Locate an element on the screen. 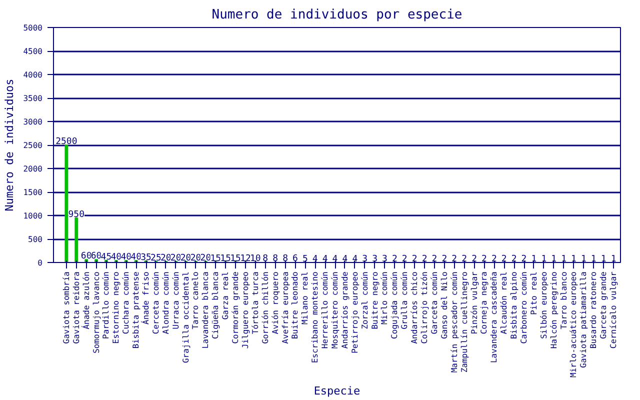  x-tick-label: Corneja negra is located at coordinates (484, 302).